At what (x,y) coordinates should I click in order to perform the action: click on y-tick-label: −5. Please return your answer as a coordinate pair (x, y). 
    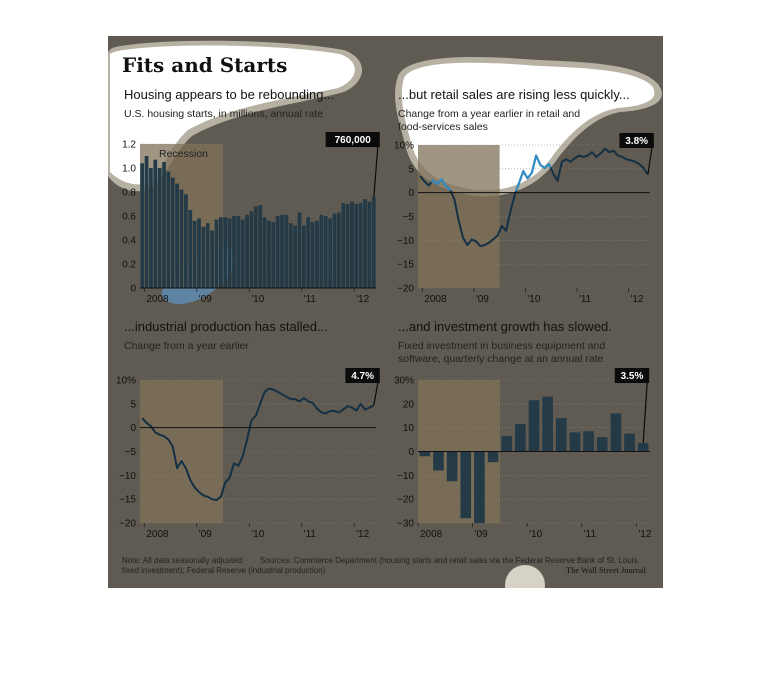
    Looking at the image, I should click on (131, 452).